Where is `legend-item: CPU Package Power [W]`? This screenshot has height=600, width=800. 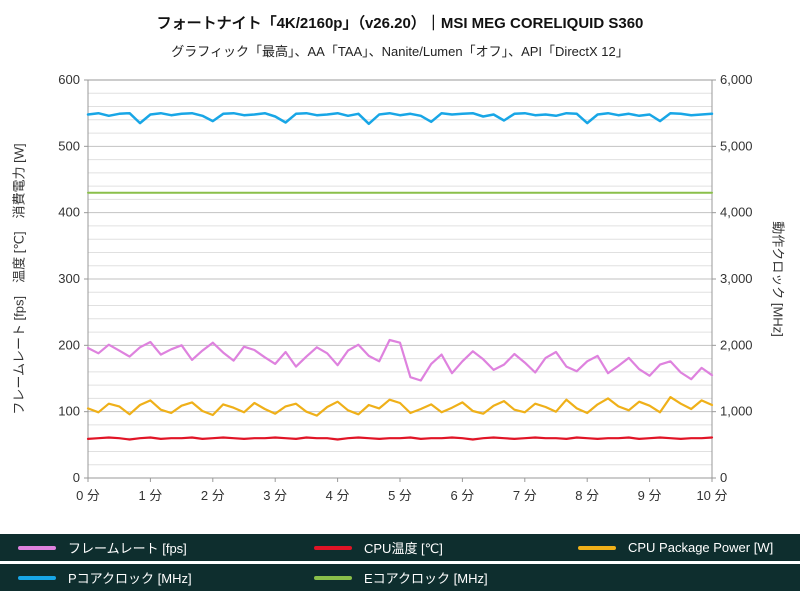 legend-item: CPU Package Power [W] is located at coordinates (680, 547).